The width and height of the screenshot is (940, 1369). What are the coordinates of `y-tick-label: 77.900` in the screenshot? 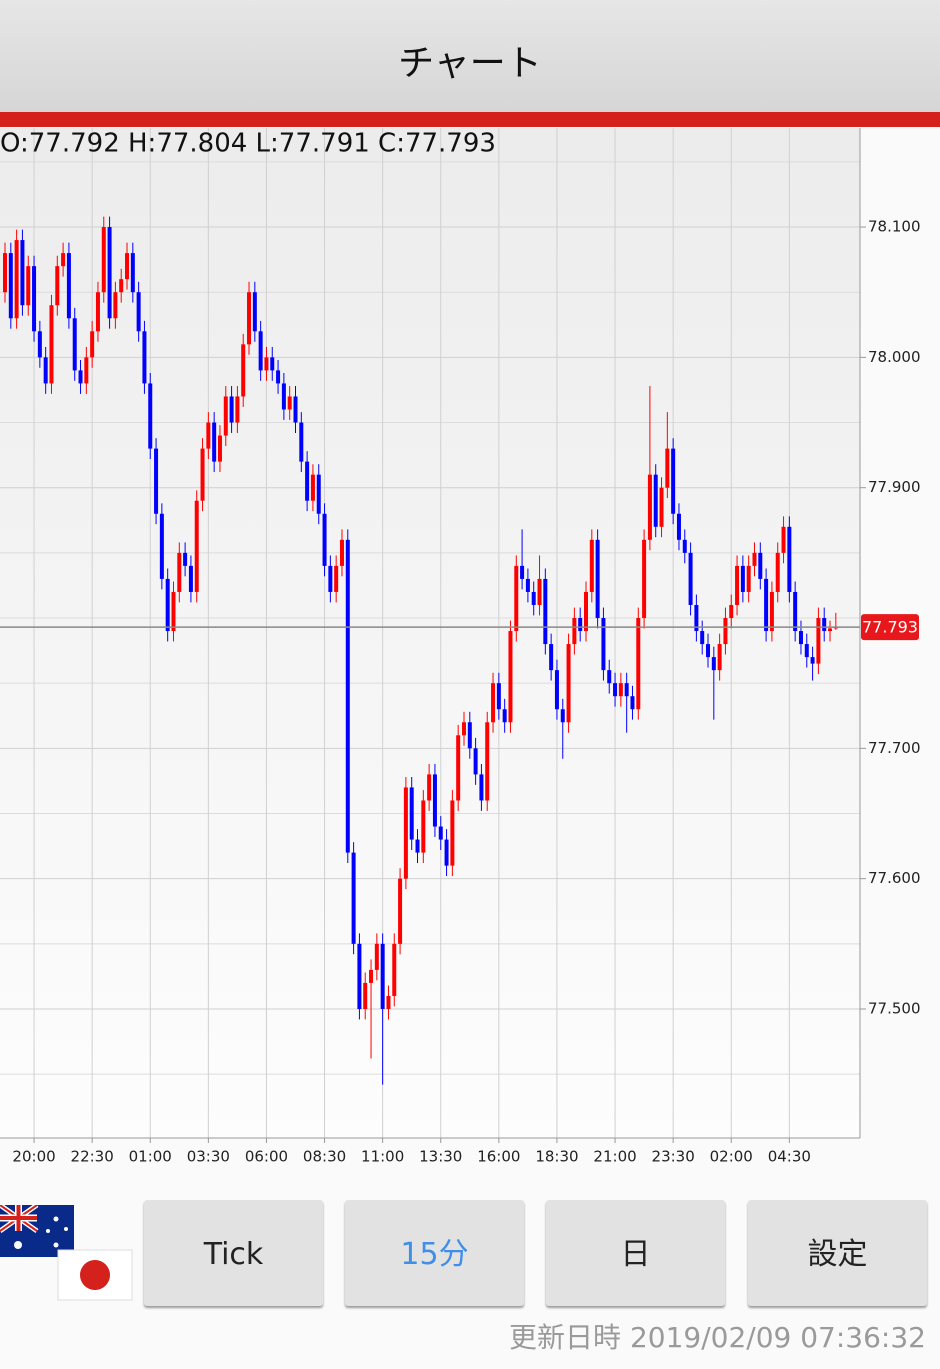 It's located at (894, 487).